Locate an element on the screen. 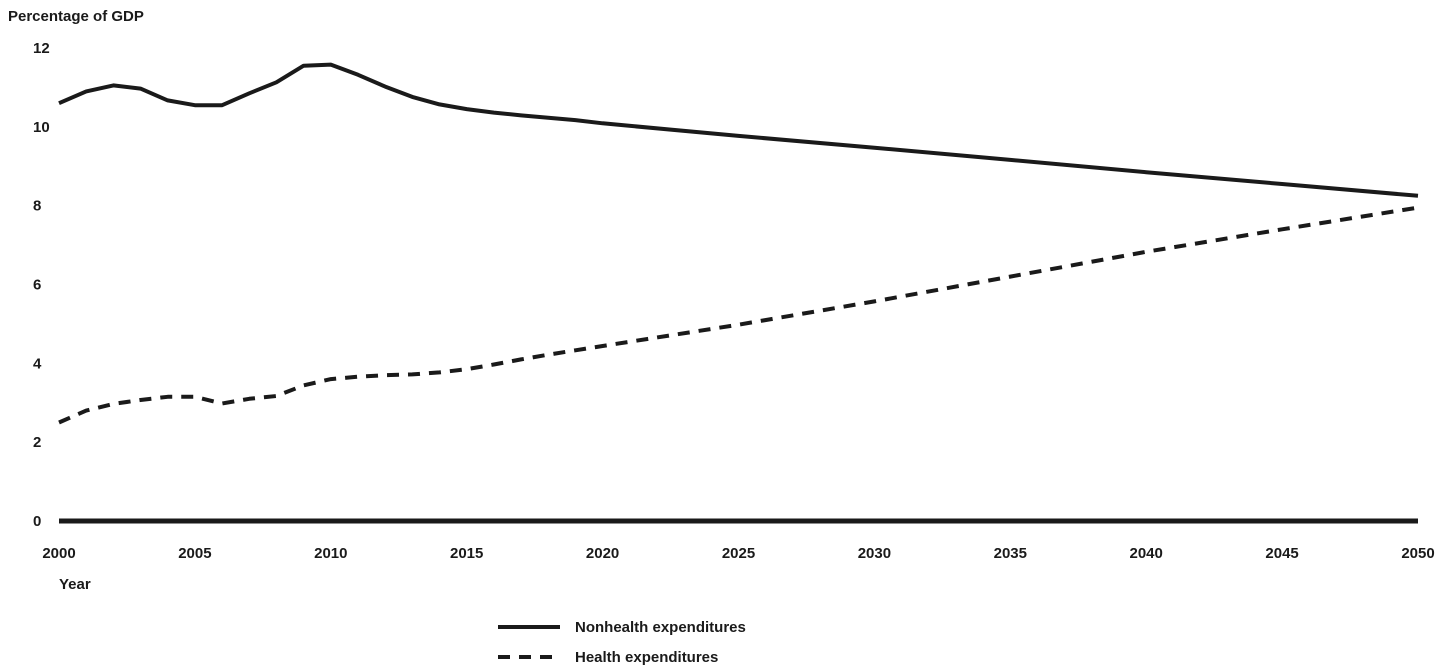 The width and height of the screenshot is (1455, 666). y-tick-label: 4 is located at coordinates (37, 363).